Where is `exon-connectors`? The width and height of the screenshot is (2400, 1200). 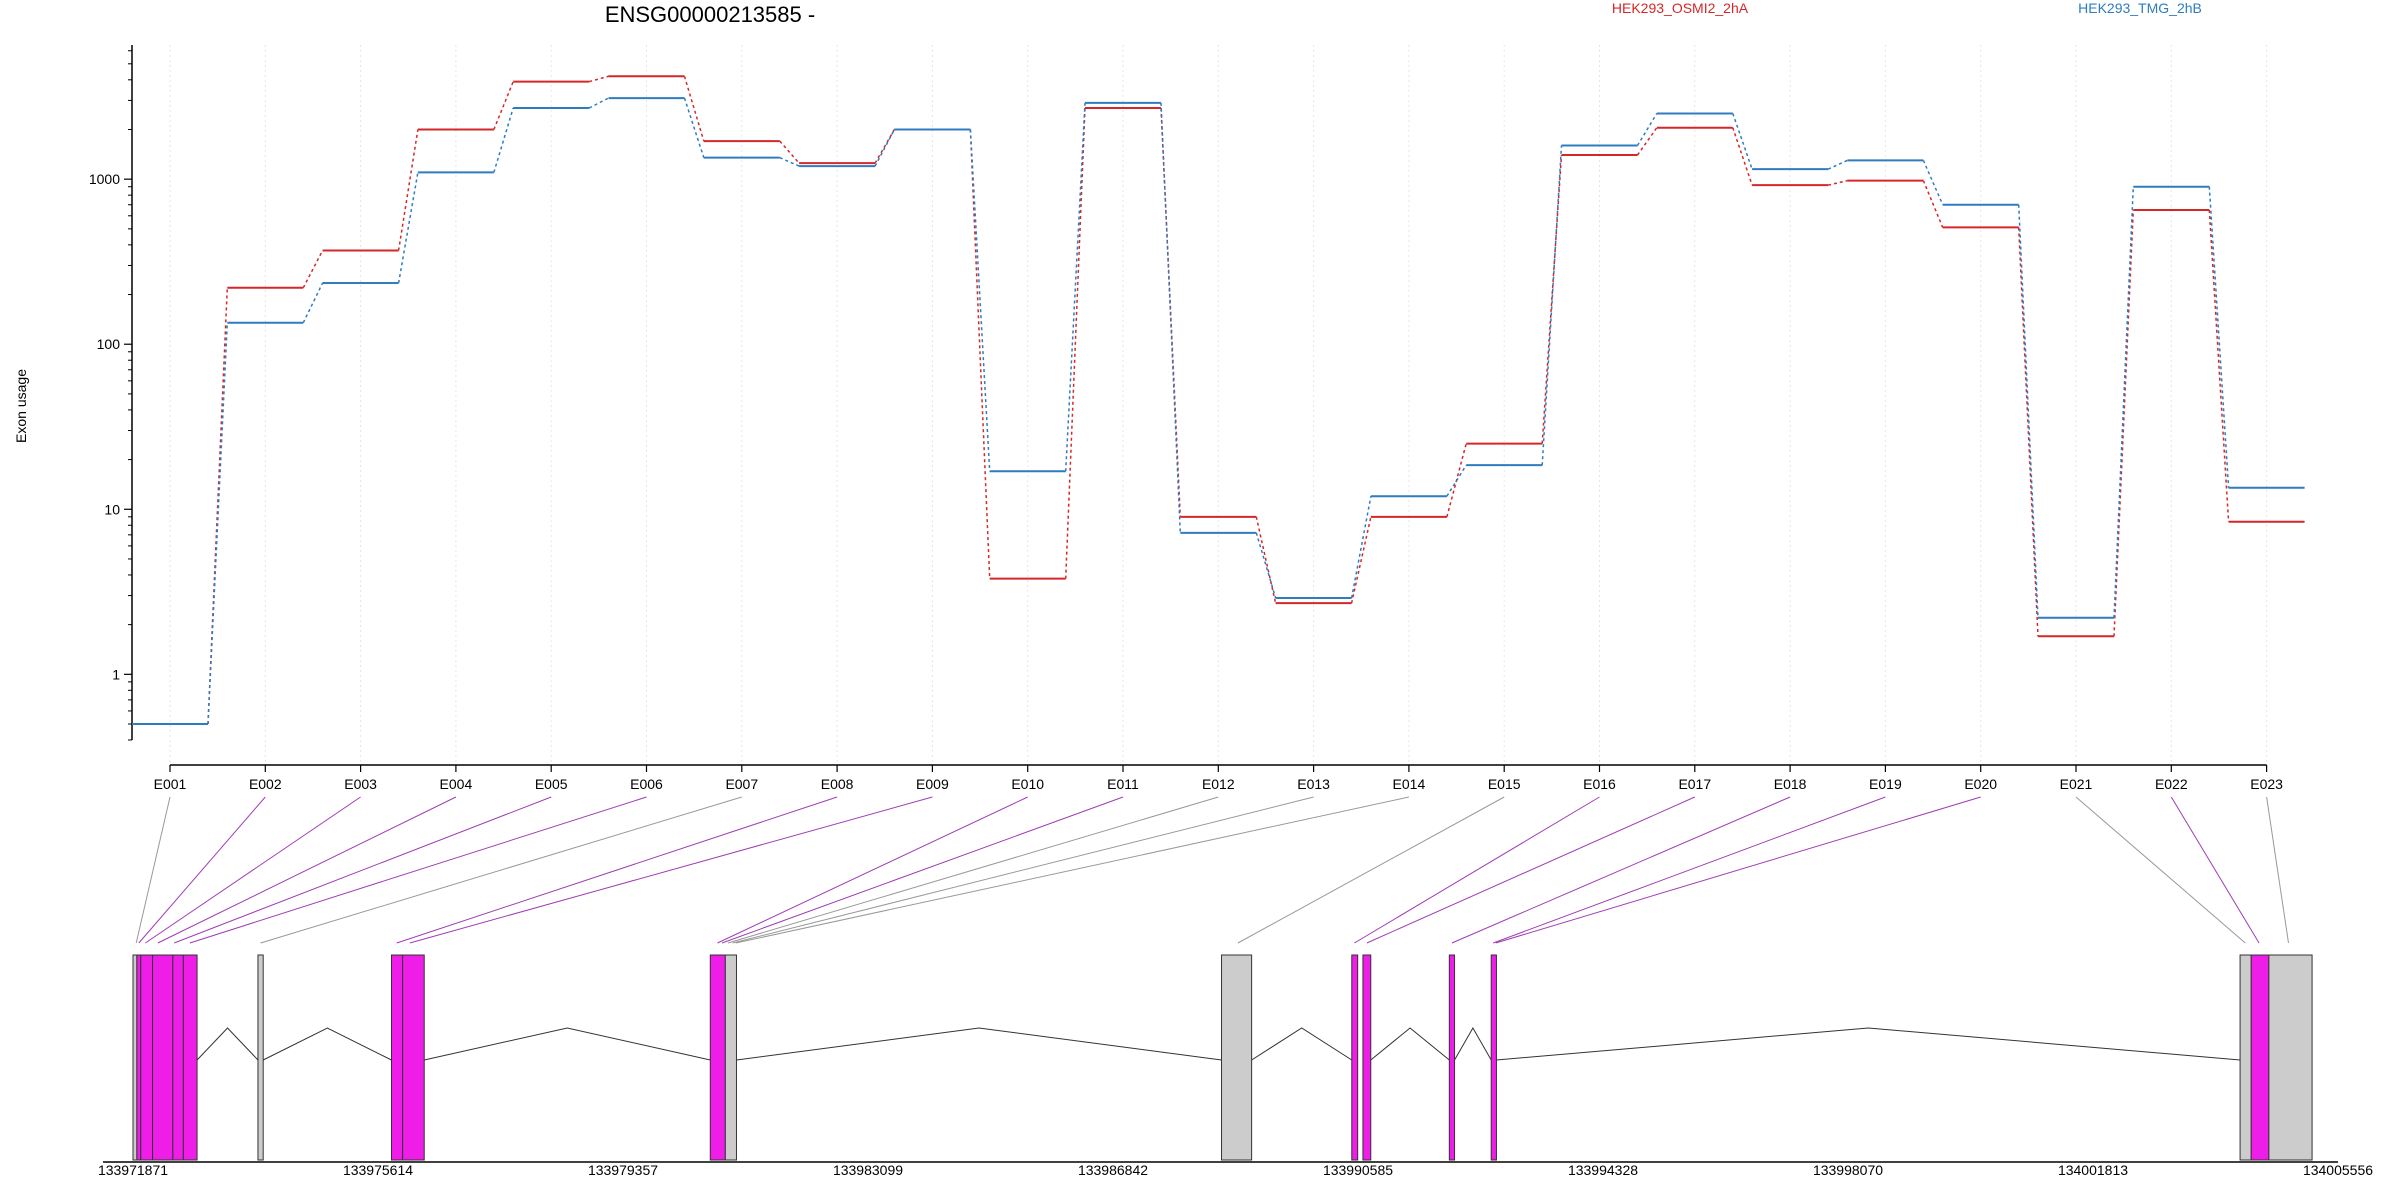
exon-connectors is located at coordinates (1212, 870).